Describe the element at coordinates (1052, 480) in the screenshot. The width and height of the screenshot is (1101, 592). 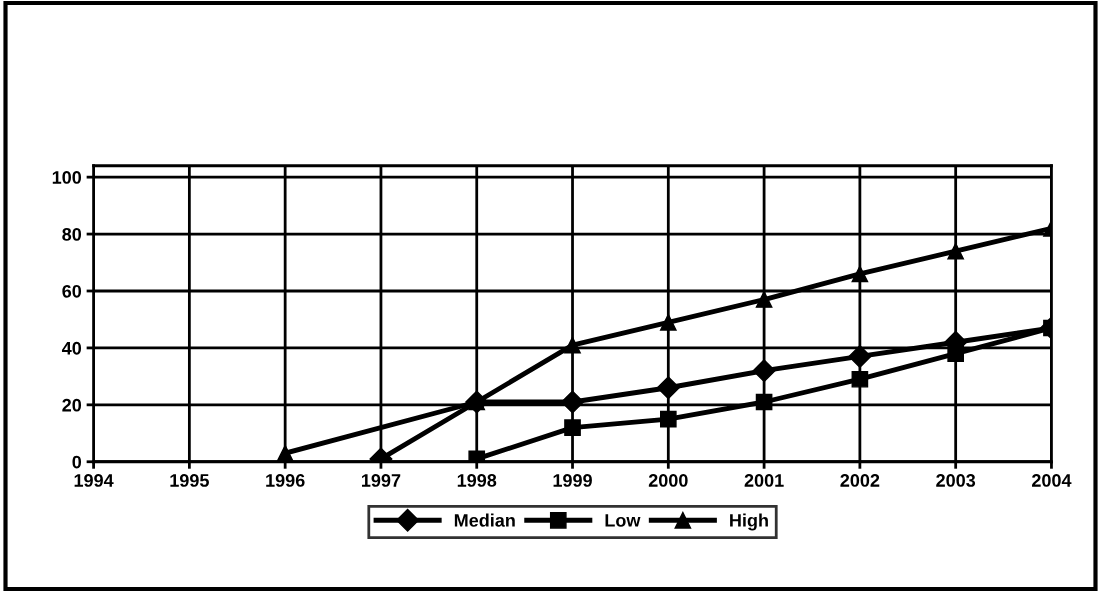
I see `x-tick-label: 2004` at that location.